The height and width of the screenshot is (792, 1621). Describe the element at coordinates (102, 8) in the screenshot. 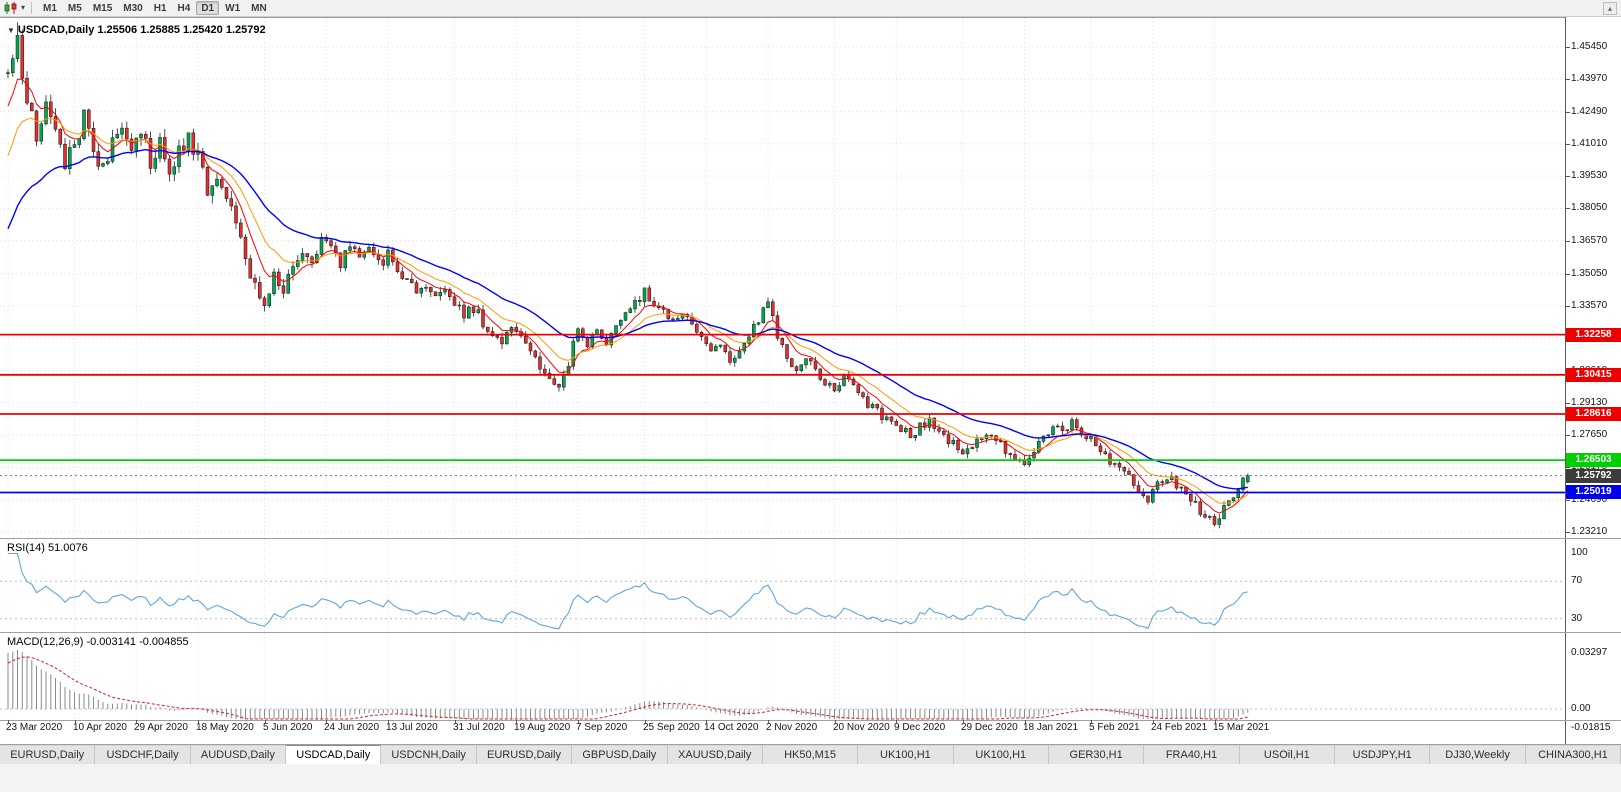

I see `timeframe-button-m15: M15` at that location.